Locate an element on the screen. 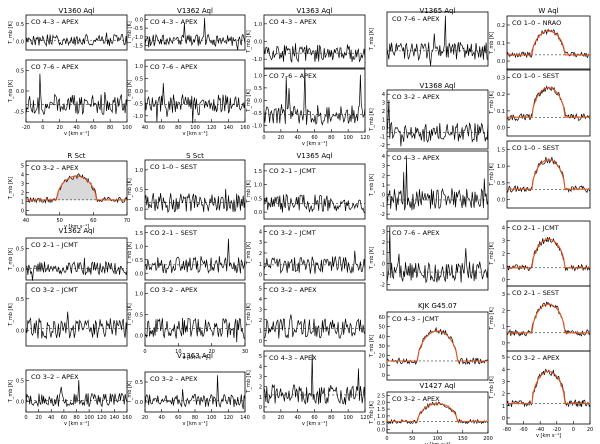 The height and width of the screenshot is (444, 600). y-tick-label: -0.5 is located at coordinates (19, 113).